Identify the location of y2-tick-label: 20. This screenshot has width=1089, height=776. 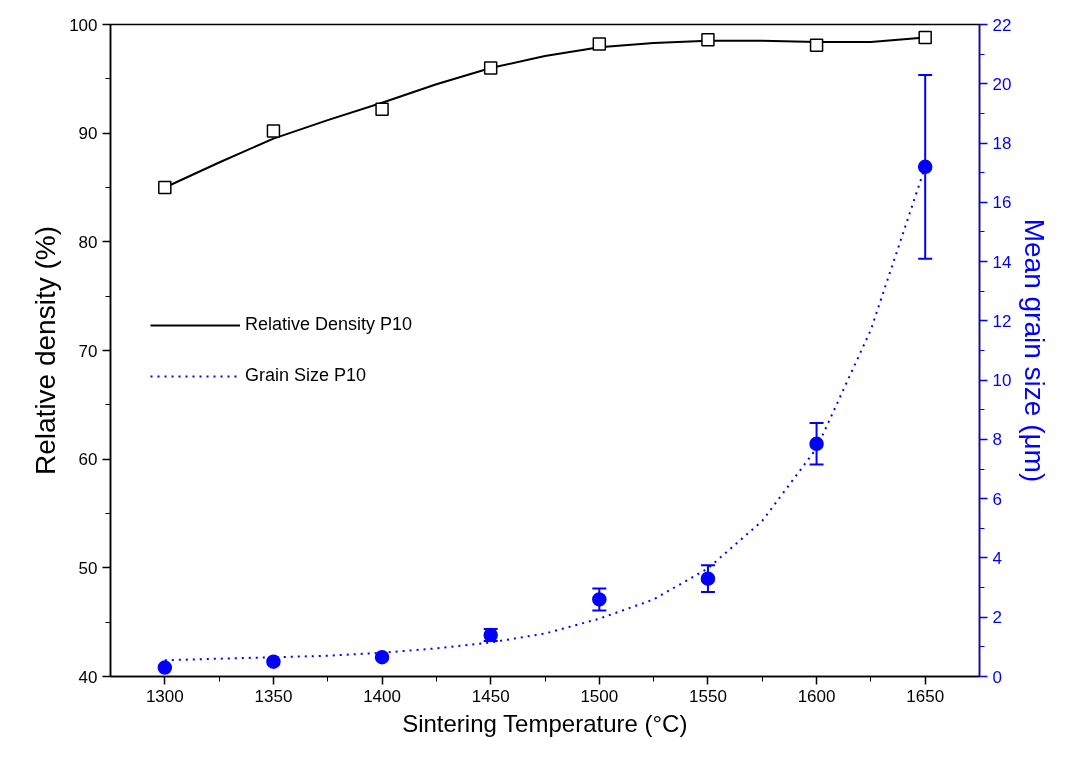
(1002, 84).